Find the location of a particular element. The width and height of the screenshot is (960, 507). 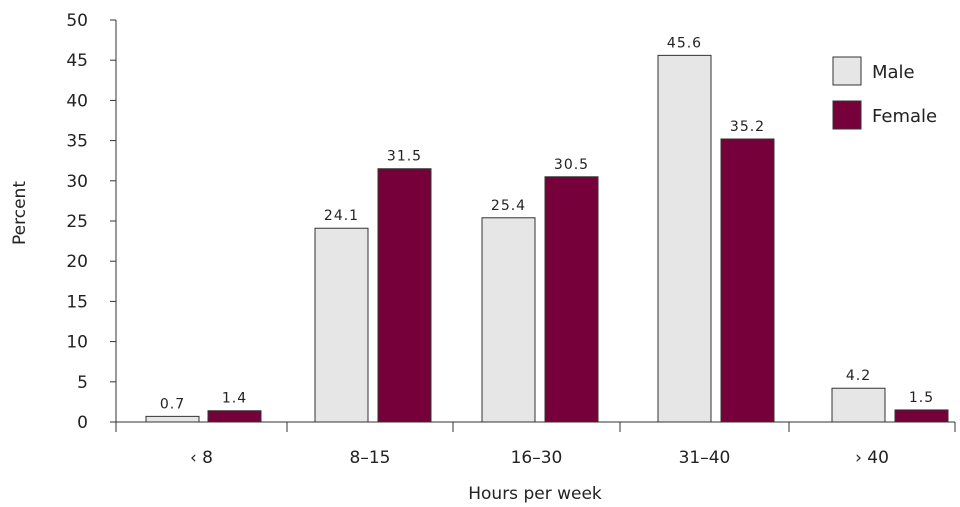

y-tick-label: 35 is located at coordinates (77, 142).